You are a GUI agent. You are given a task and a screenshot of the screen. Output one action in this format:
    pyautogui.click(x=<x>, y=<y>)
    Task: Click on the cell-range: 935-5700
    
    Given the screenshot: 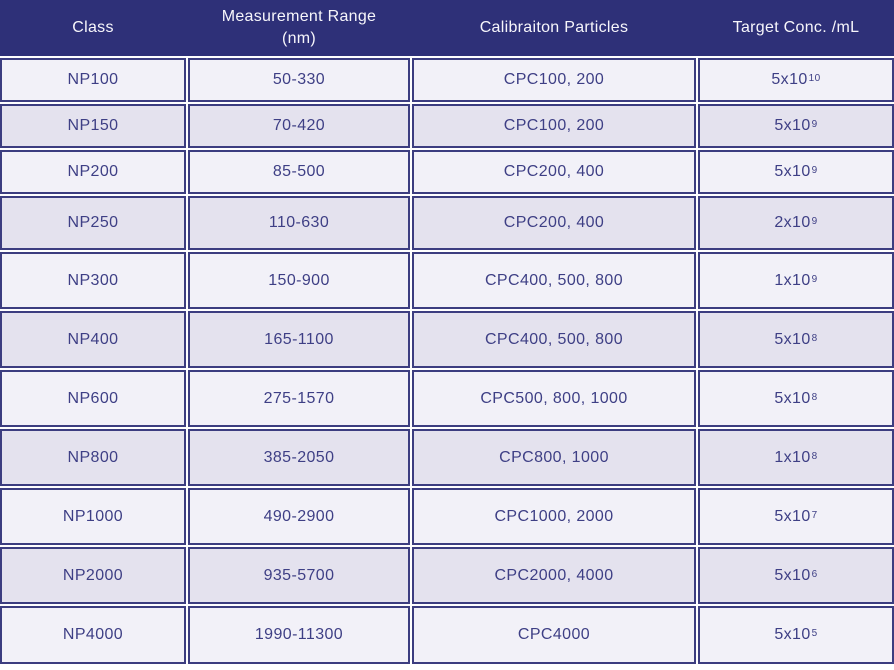 What is the action you would take?
    pyautogui.click(x=299, y=575)
    